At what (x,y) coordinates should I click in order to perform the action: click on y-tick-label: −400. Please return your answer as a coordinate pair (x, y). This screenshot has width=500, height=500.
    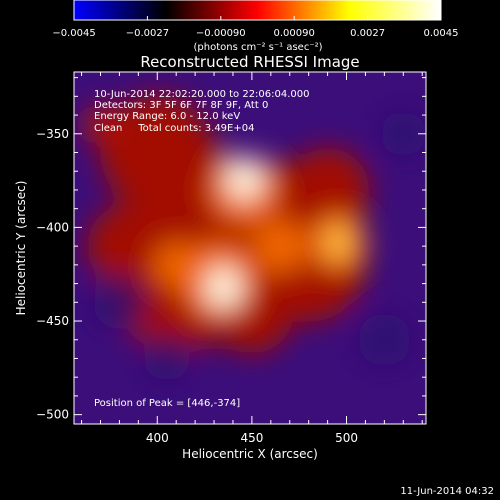
    Looking at the image, I should click on (52, 227).